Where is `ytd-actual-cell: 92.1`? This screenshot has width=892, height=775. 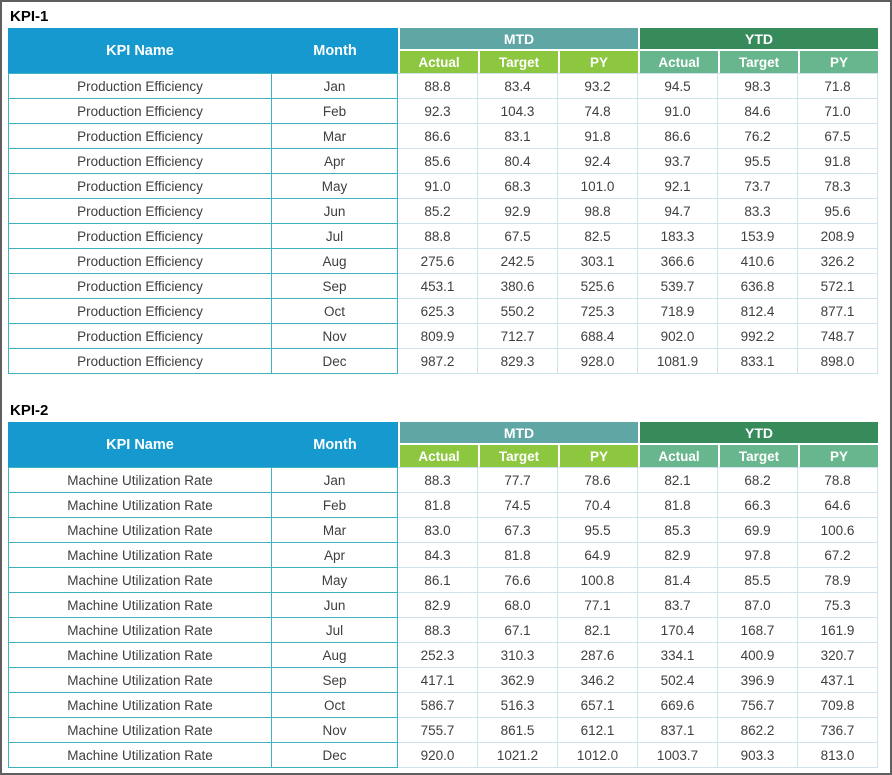
ytd-actual-cell: 92.1 is located at coordinates (678, 186).